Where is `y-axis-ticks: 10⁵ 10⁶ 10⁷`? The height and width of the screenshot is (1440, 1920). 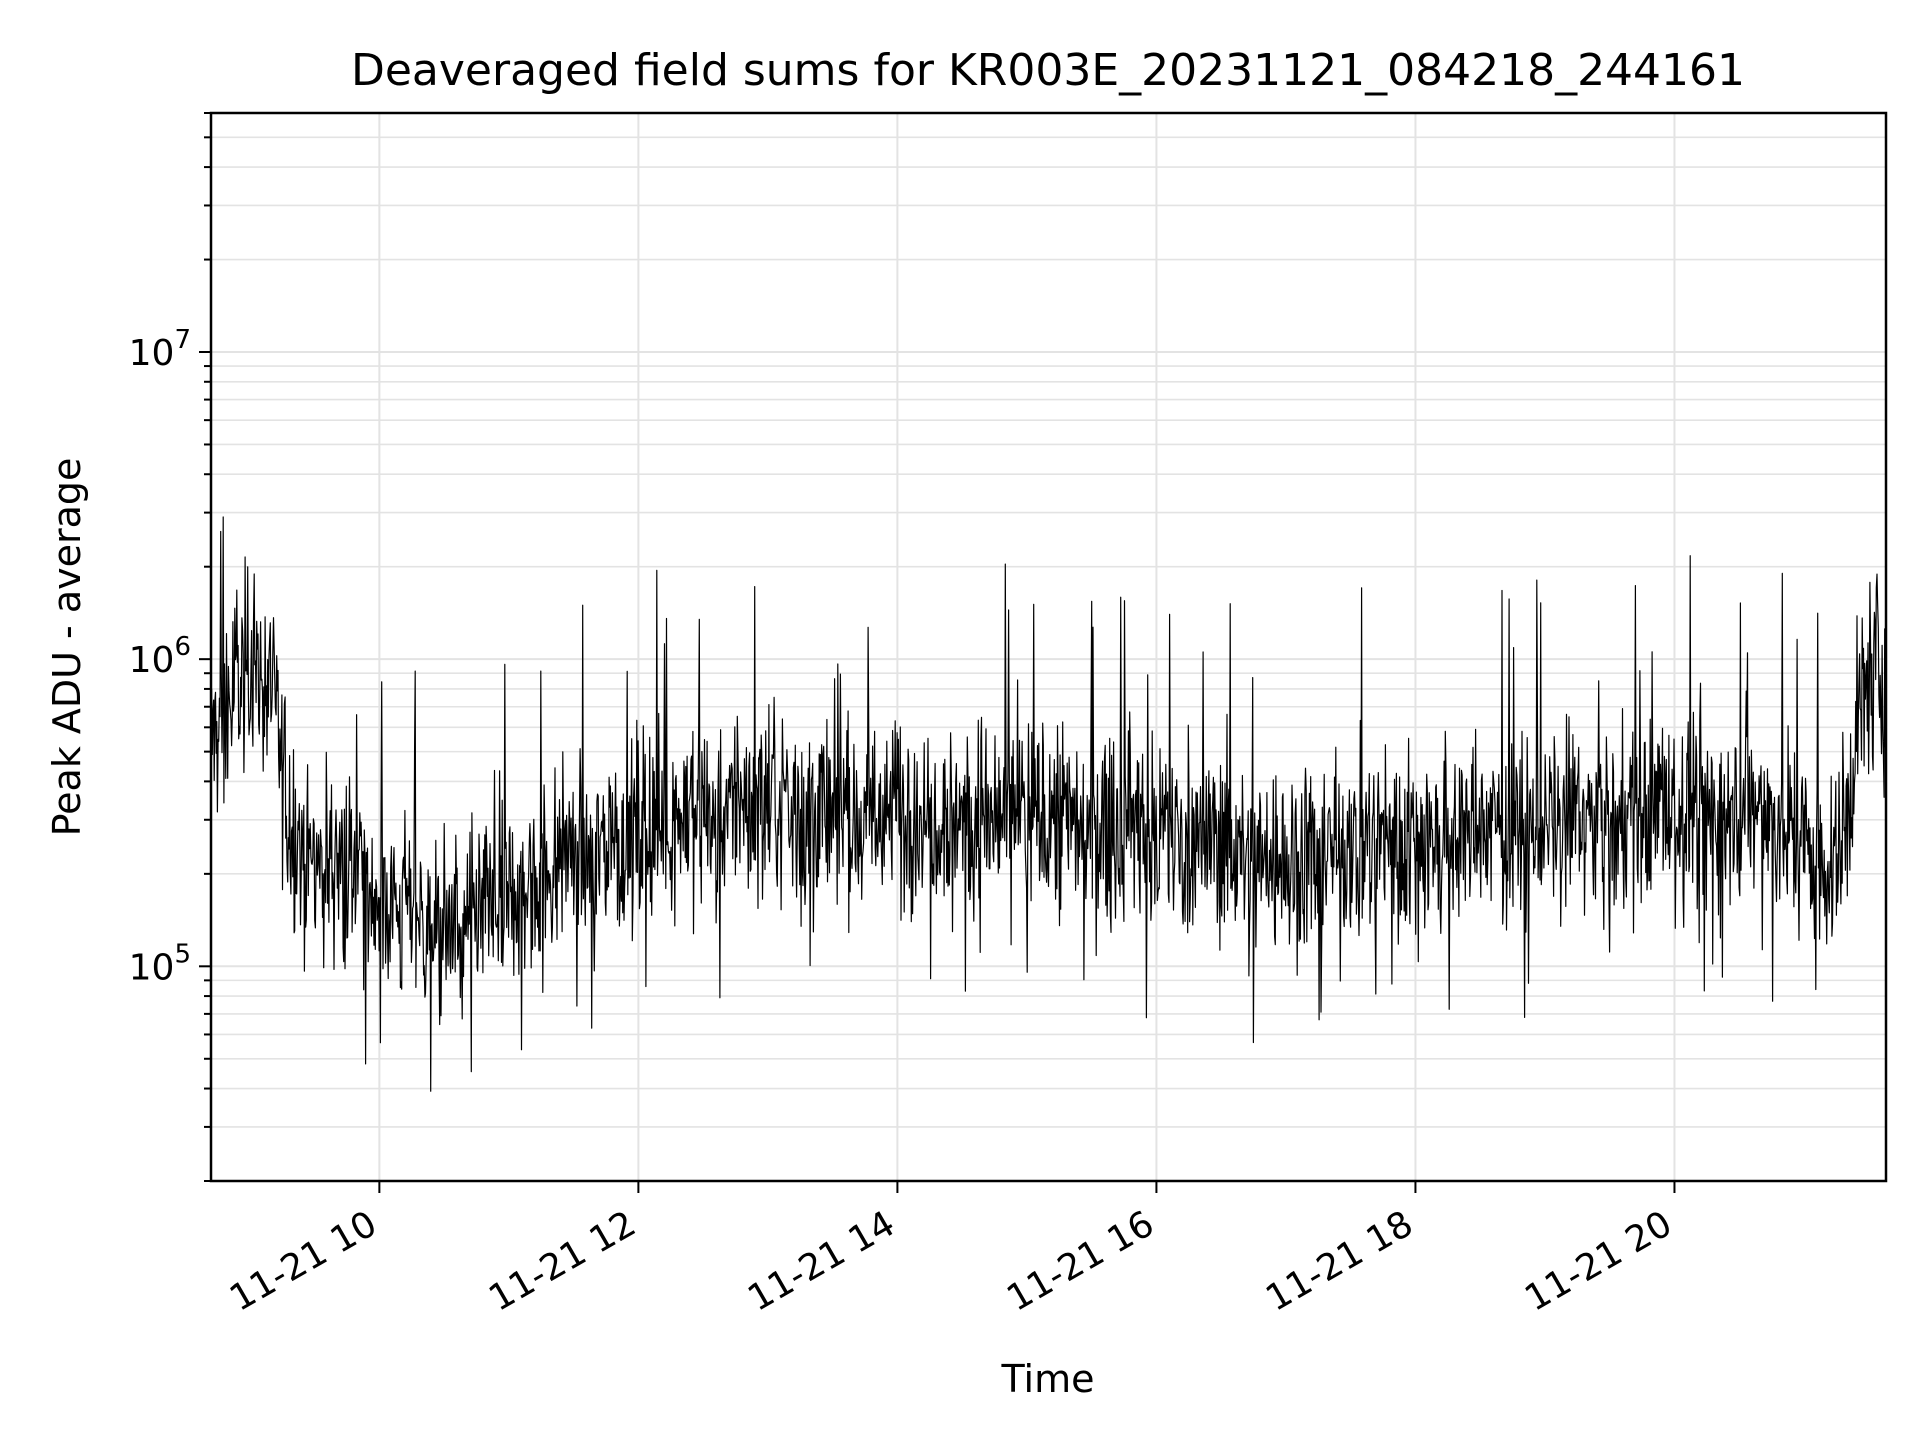
y-axis-ticks: 10⁵ 10⁶ 10⁷ is located at coordinates (170, 647).